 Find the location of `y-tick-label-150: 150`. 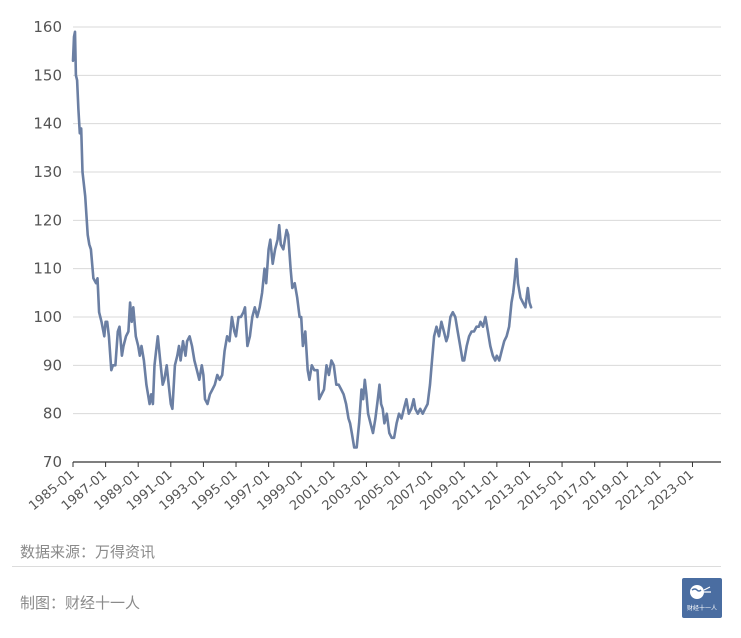

y-tick-label-150: 150 is located at coordinates (47, 75).